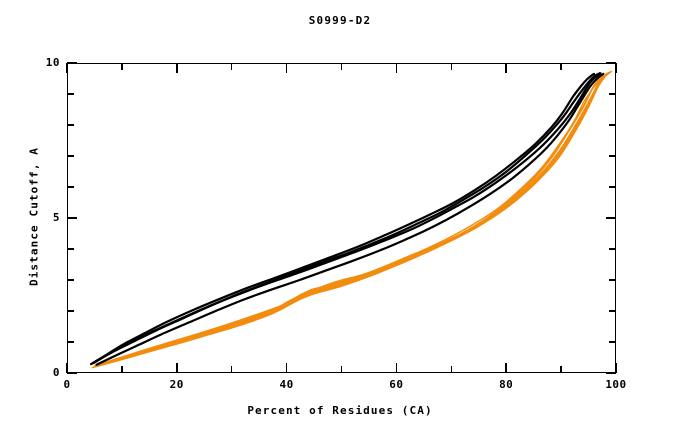 Image resolution: width=680 pixels, height=440 pixels. What do you see at coordinates (340, 410) in the screenshot?
I see `x-axis-title: Percent of Residues (CA)` at bounding box center [340, 410].